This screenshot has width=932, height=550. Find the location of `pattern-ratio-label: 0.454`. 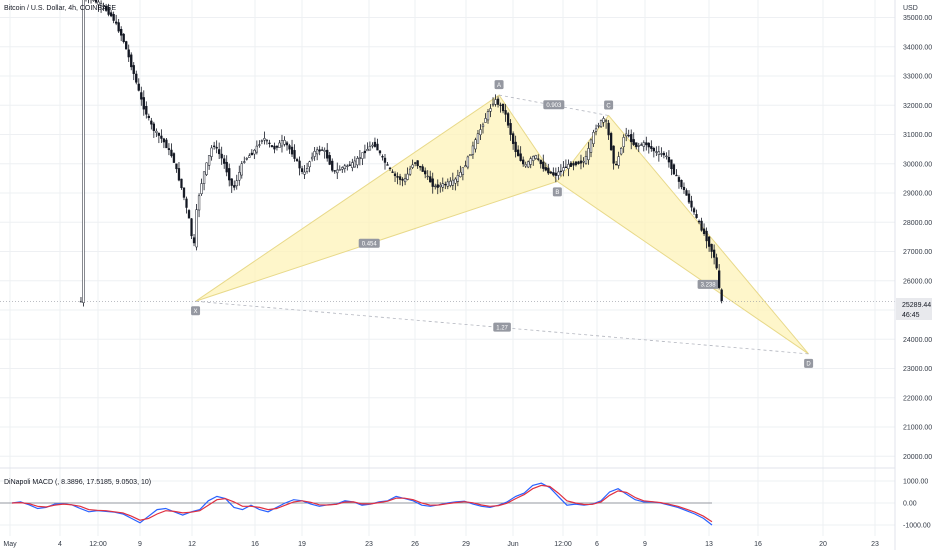

pattern-ratio-label: 0.454 is located at coordinates (369, 243).